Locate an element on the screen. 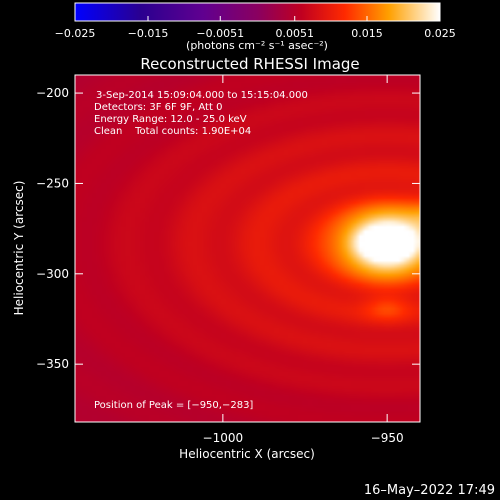 This screenshot has height=500, width=500. chart-title: Reconstructed RHESSI Image is located at coordinates (249, 64).